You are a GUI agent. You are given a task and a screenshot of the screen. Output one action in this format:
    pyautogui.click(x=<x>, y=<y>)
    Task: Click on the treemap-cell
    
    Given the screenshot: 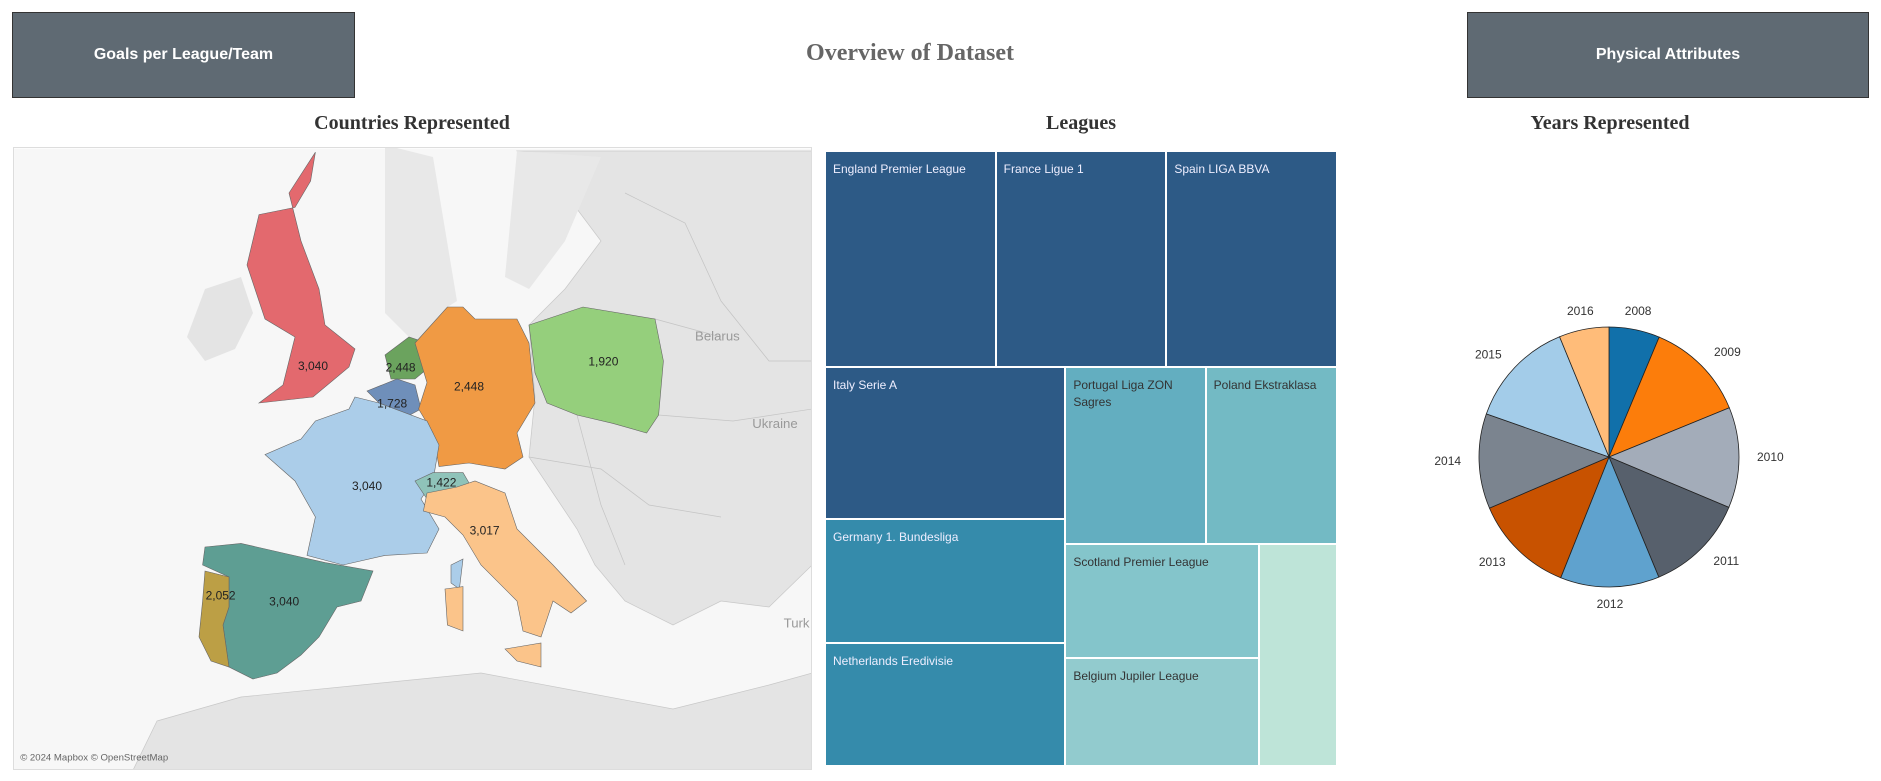 What is the action you would take?
    pyautogui.click(x=1298, y=655)
    